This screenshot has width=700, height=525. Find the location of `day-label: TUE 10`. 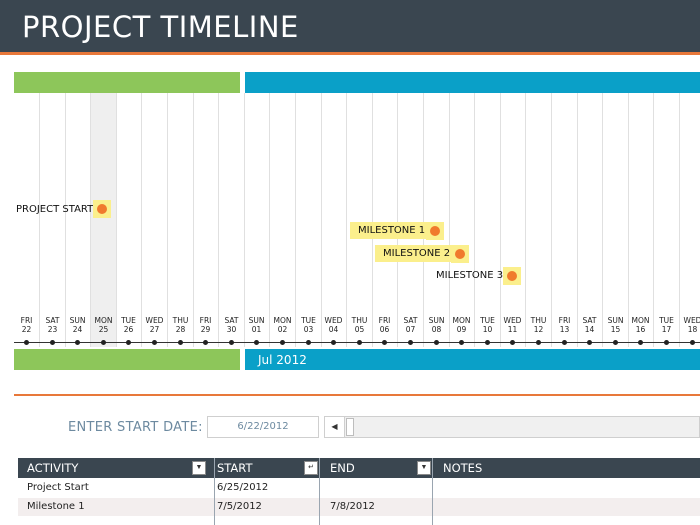

day-label: TUE 10 is located at coordinates (487, 325).